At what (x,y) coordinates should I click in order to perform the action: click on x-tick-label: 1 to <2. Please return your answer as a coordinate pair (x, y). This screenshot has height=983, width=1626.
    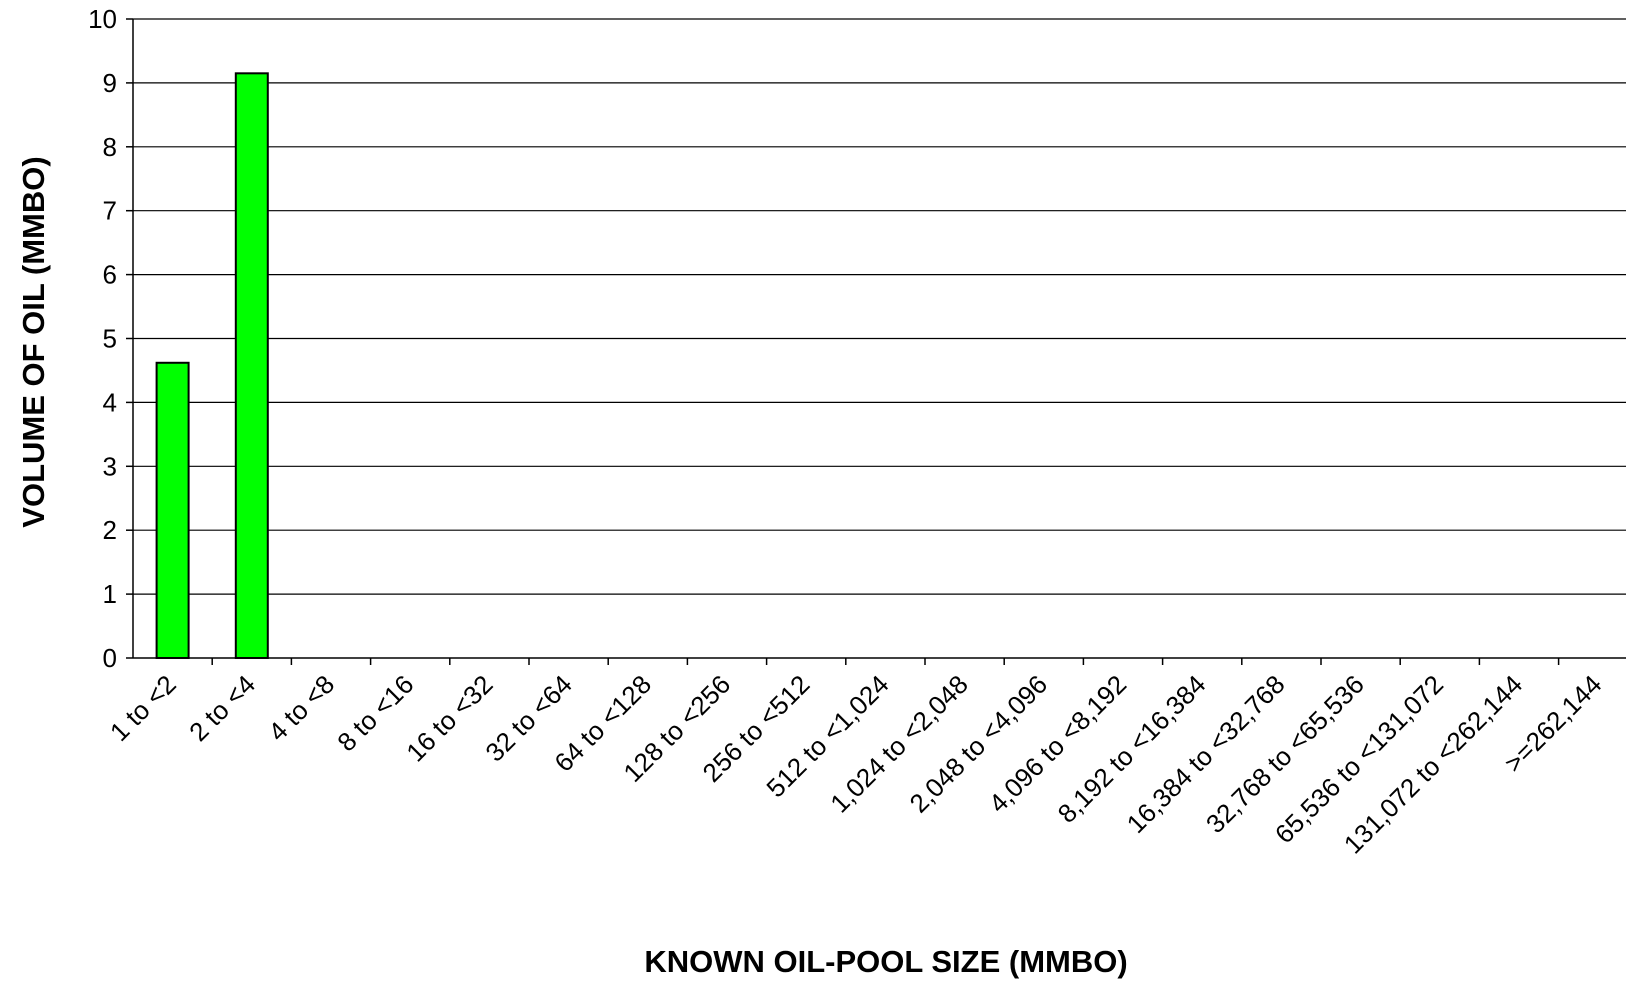
    Looking at the image, I should click on (143, 708).